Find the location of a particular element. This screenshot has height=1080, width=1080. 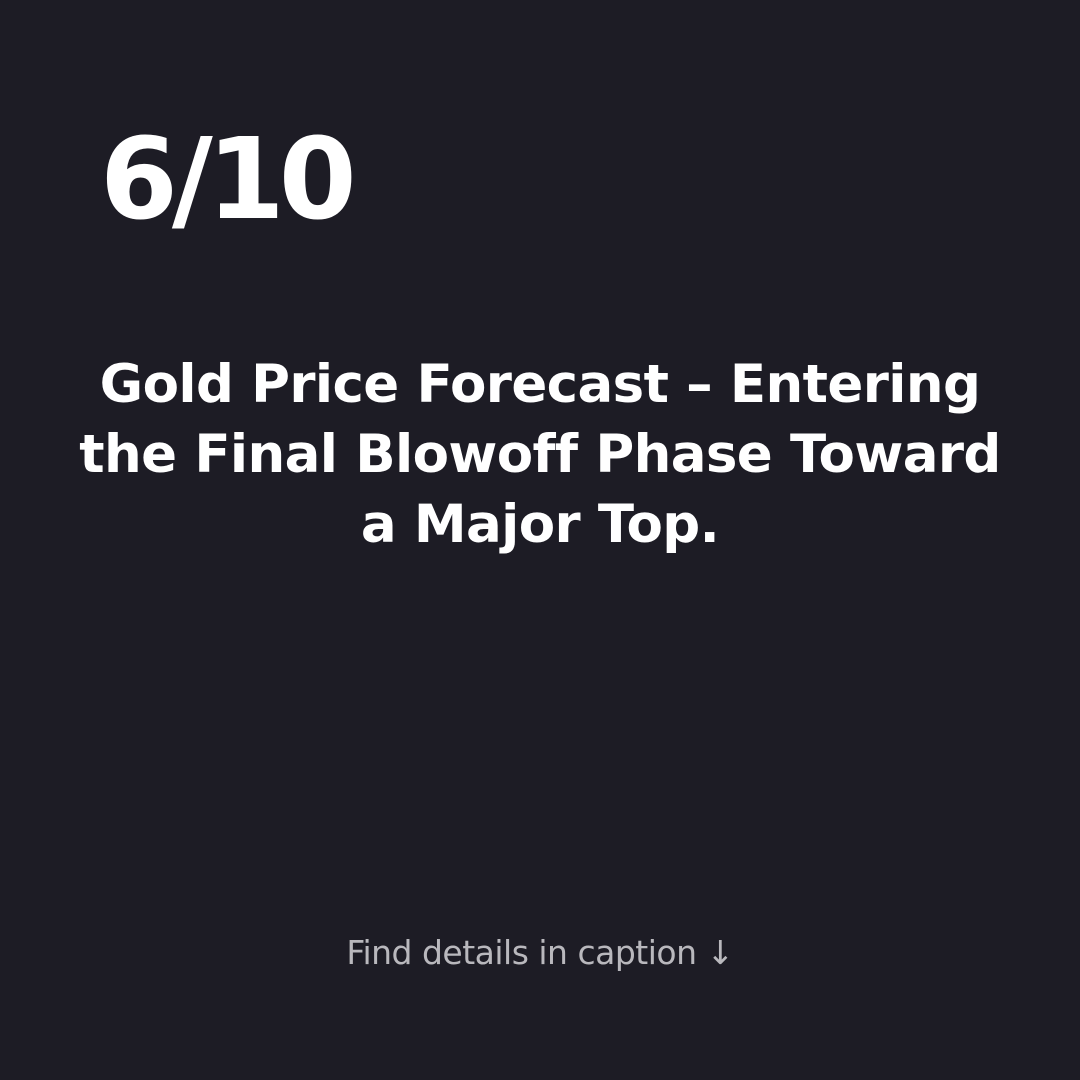

caption-hint: Find details in caption ↓ is located at coordinates (540, 953).